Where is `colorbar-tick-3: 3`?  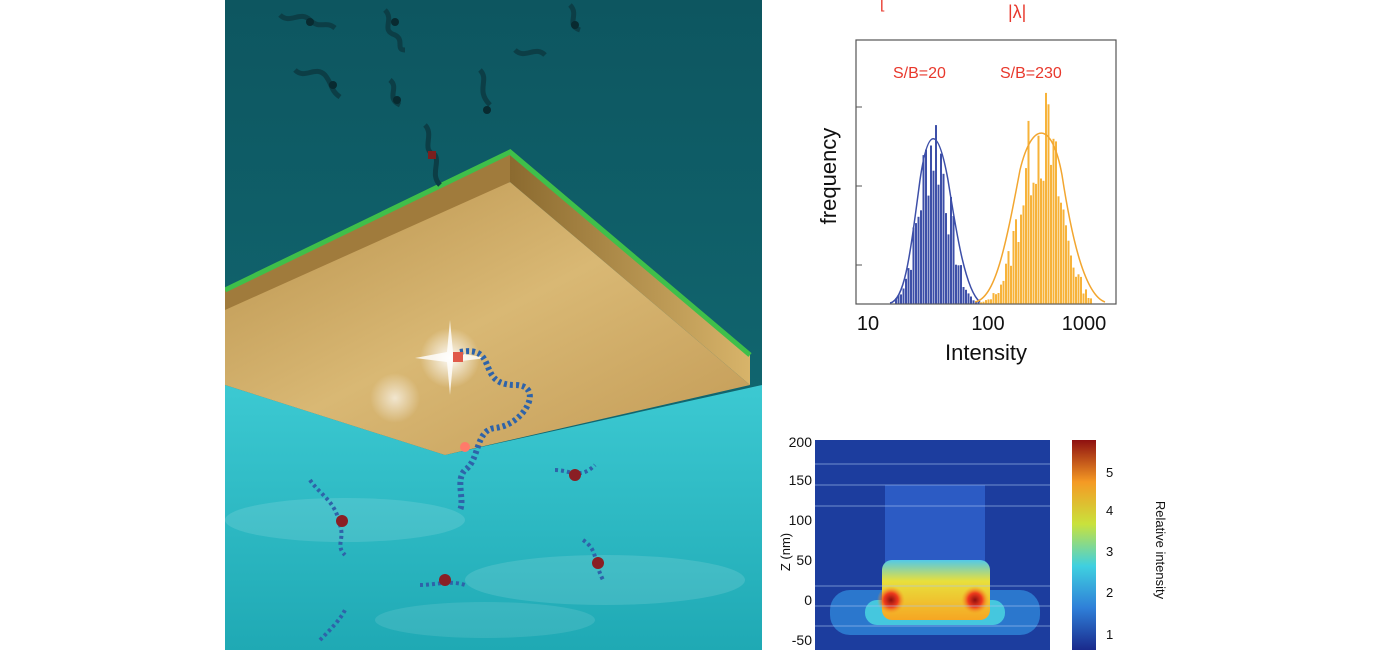
colorbar-tick-3: 3 is located at coordinates (1109, 551).